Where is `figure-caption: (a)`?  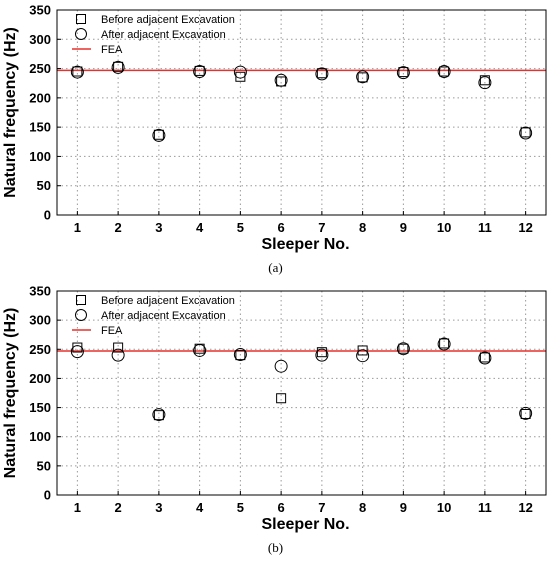 figure-caption: (a) is located at coordinates (275, 267).